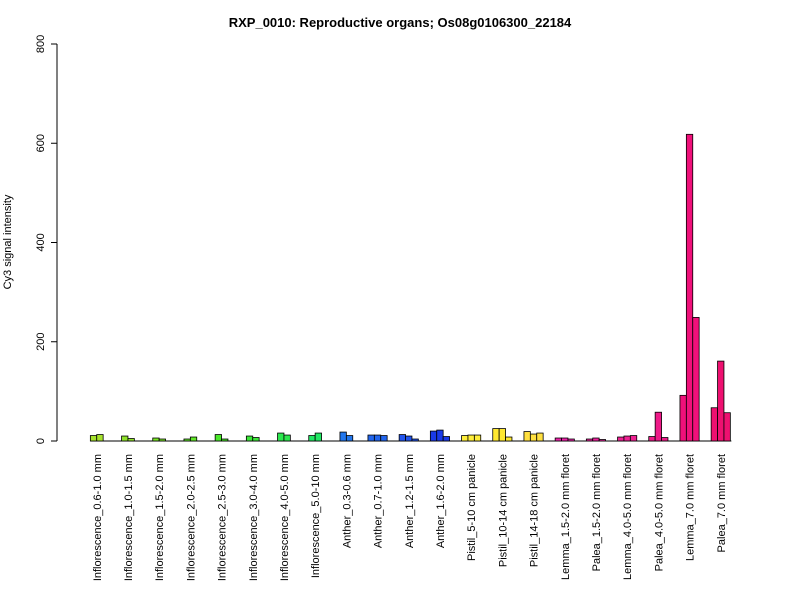  What do you see at coordinates (535, 510) in the screenshot?
I see `x-tick-label: Pistil_14-18 cm panicle` at bounding box center [535, 510].